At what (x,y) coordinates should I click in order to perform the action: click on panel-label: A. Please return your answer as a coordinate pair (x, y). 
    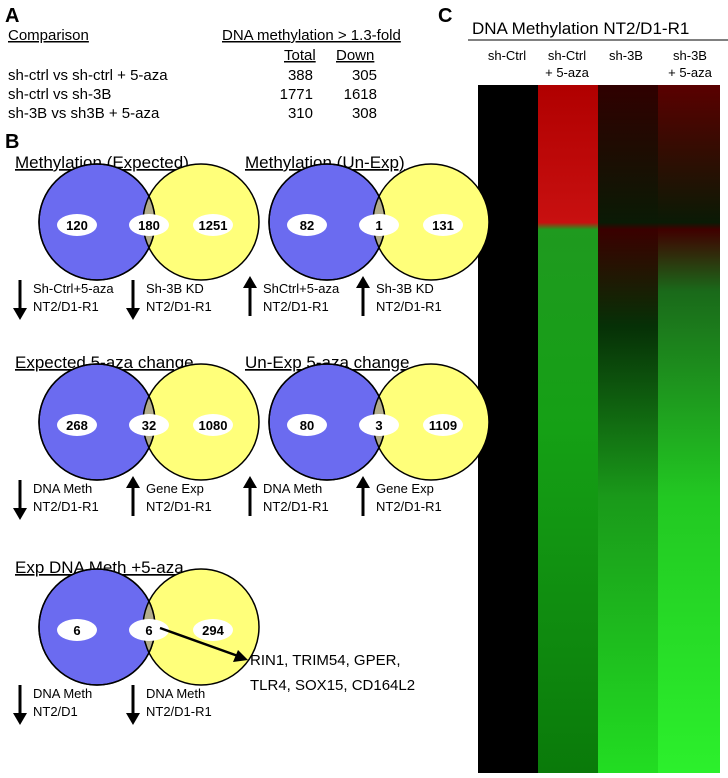
    Looking at the image, I should click on (12, 16).